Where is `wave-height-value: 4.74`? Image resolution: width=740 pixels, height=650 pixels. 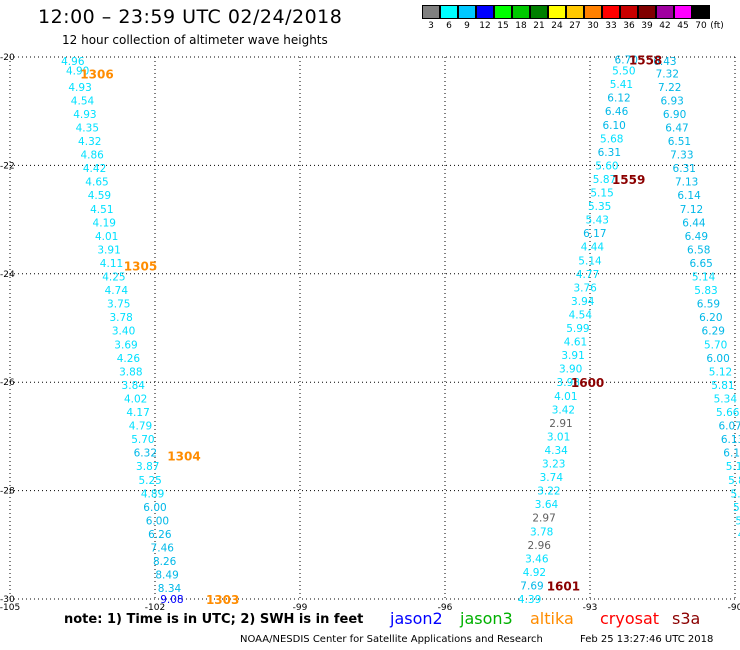 wave-height-value: 4.74 is located at coordinates (117, 291).